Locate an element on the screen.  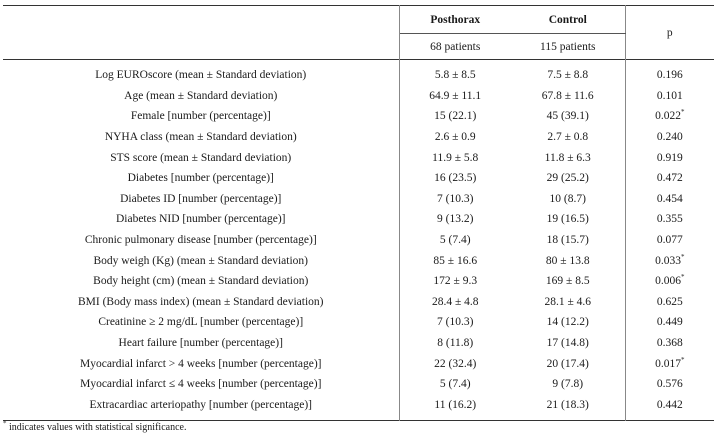
row-label: Age (mean ± Standard deviation) is located at coordinates (201, 96).